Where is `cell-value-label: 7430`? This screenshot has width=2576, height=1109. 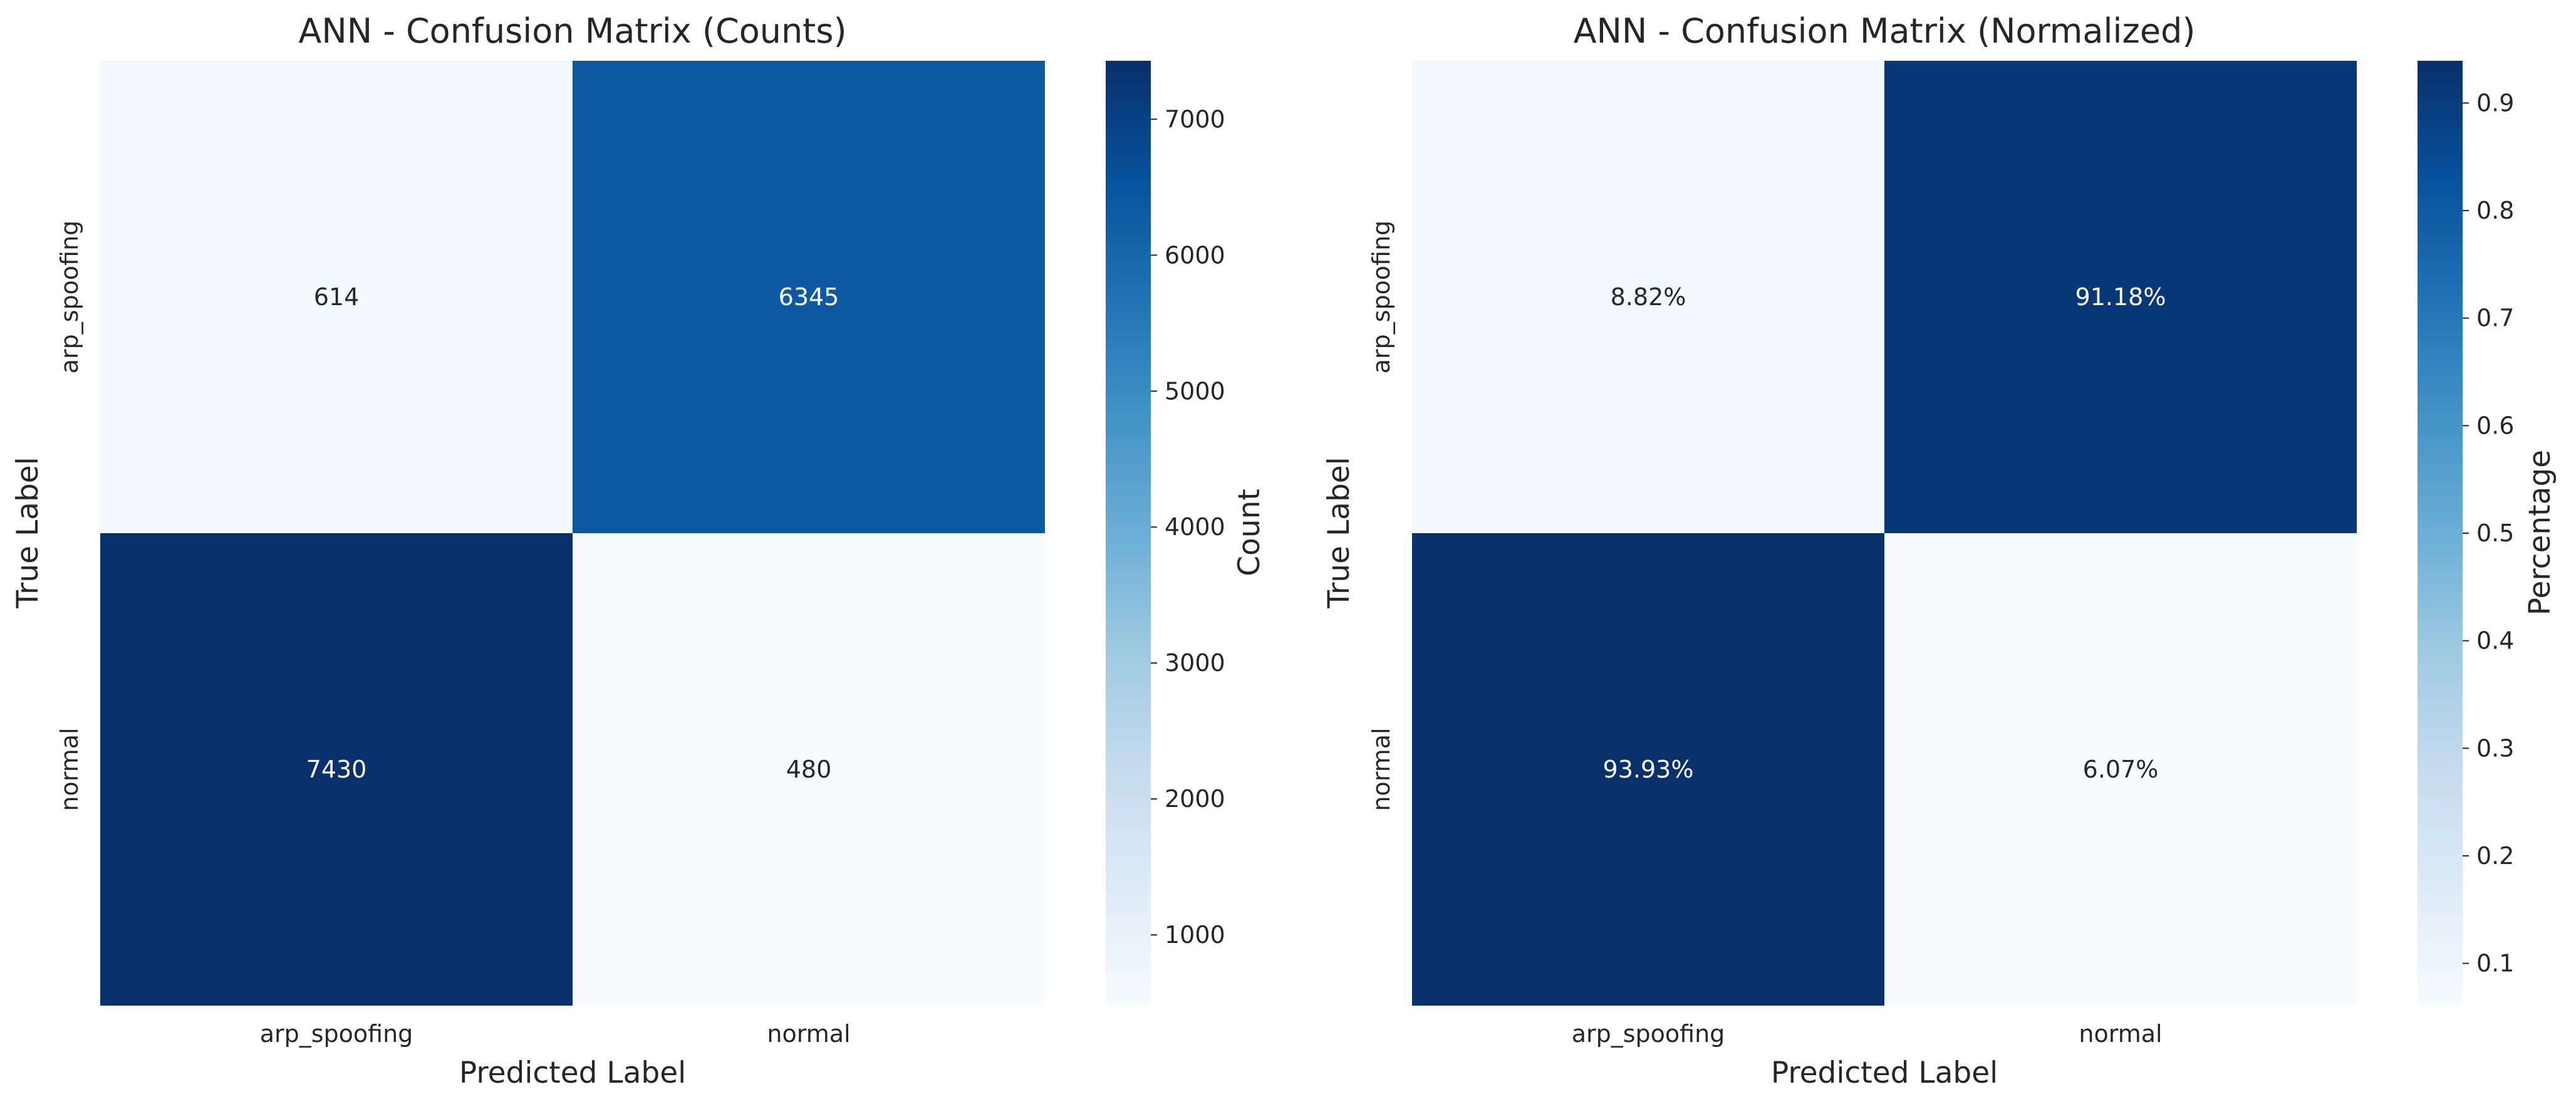
cell-value-label: 7430 is located at coordinates (337, 769).